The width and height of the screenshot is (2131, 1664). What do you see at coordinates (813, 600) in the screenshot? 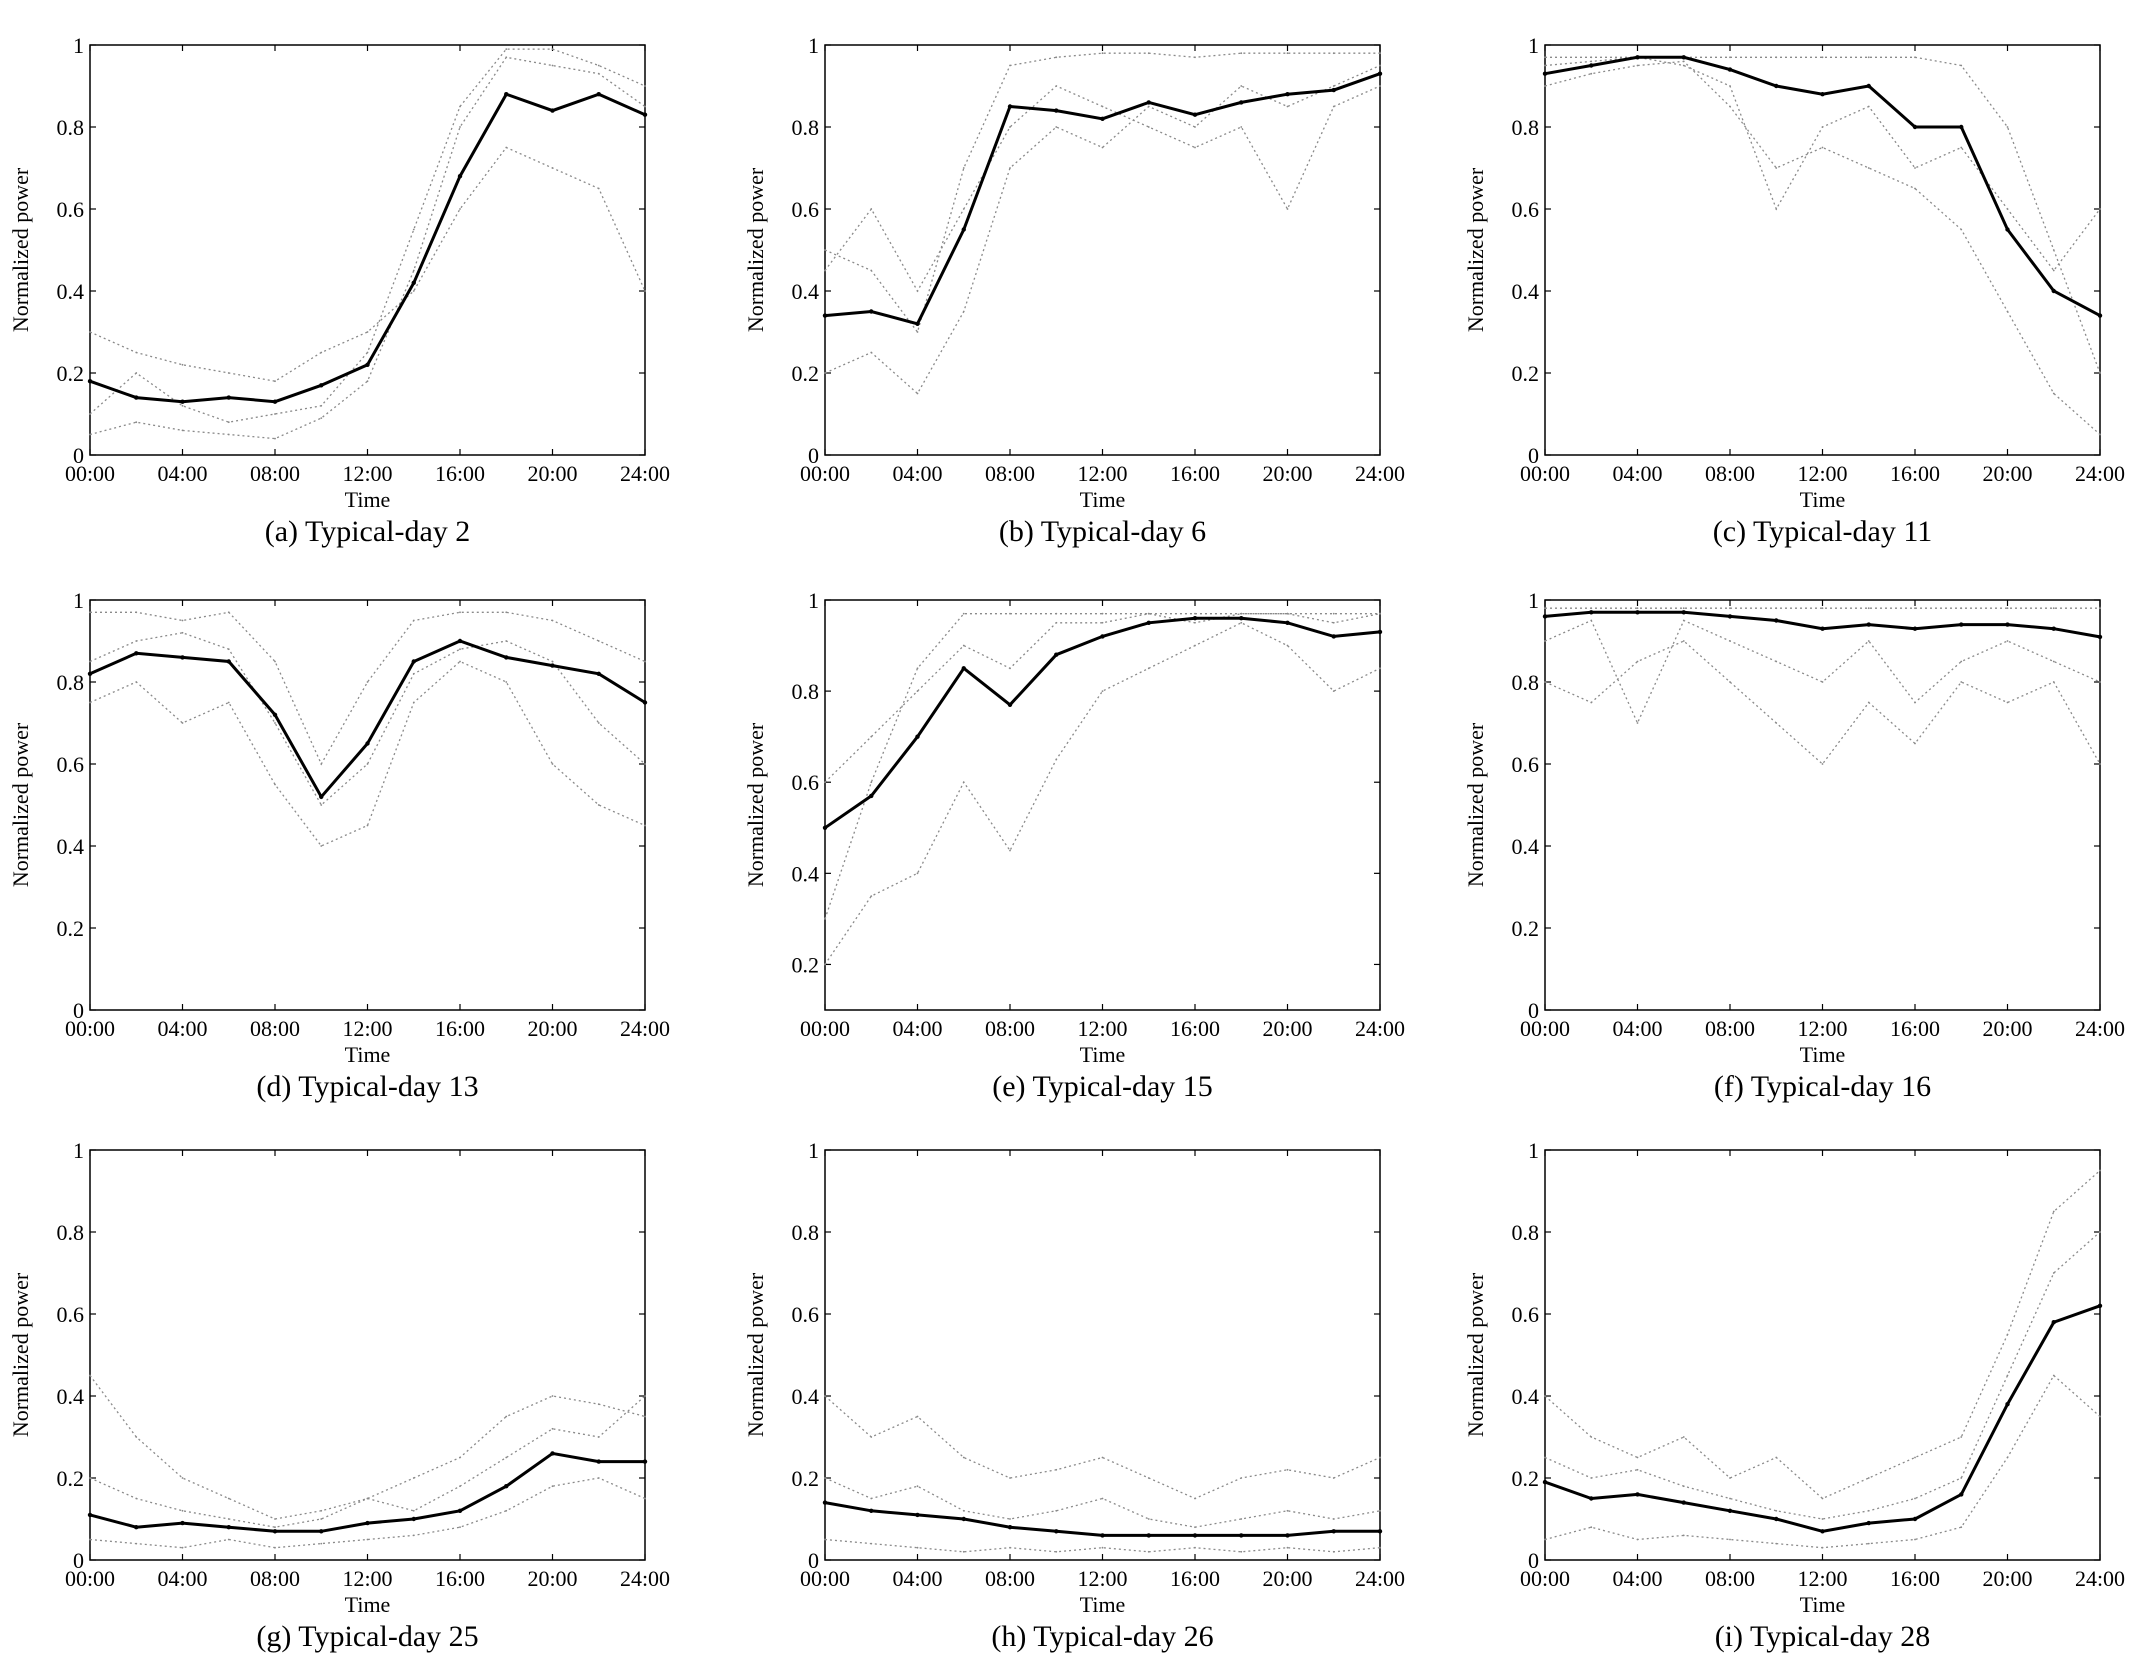
I see `y-tick-label: 1` at bounding box center [813, 600].